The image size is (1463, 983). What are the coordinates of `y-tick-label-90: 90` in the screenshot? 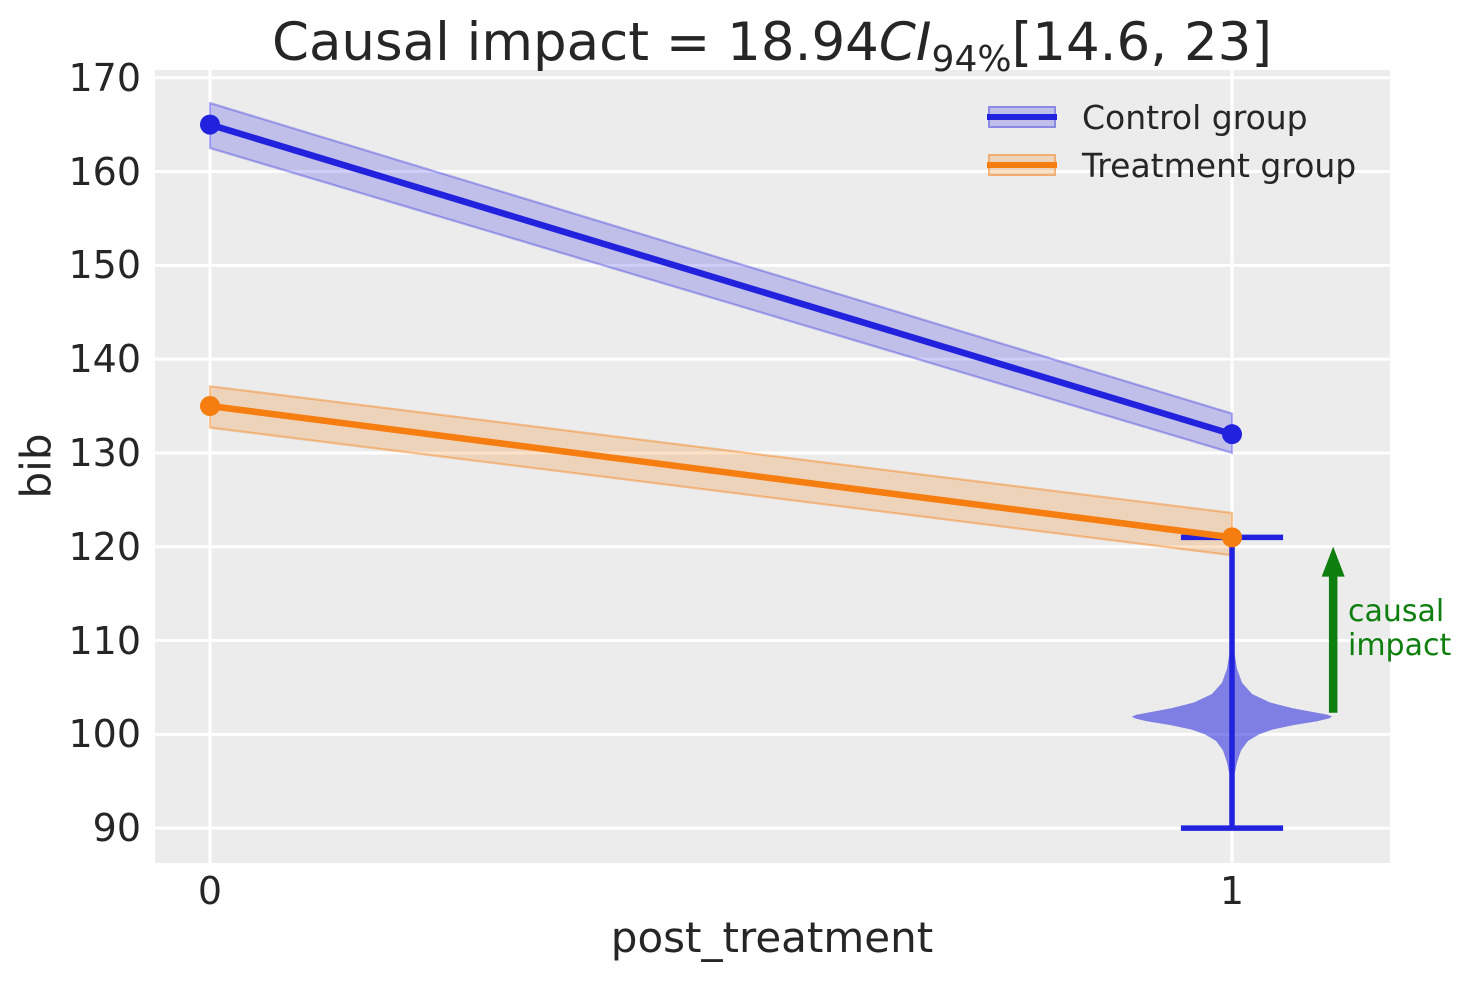 It's located at (116, 828).